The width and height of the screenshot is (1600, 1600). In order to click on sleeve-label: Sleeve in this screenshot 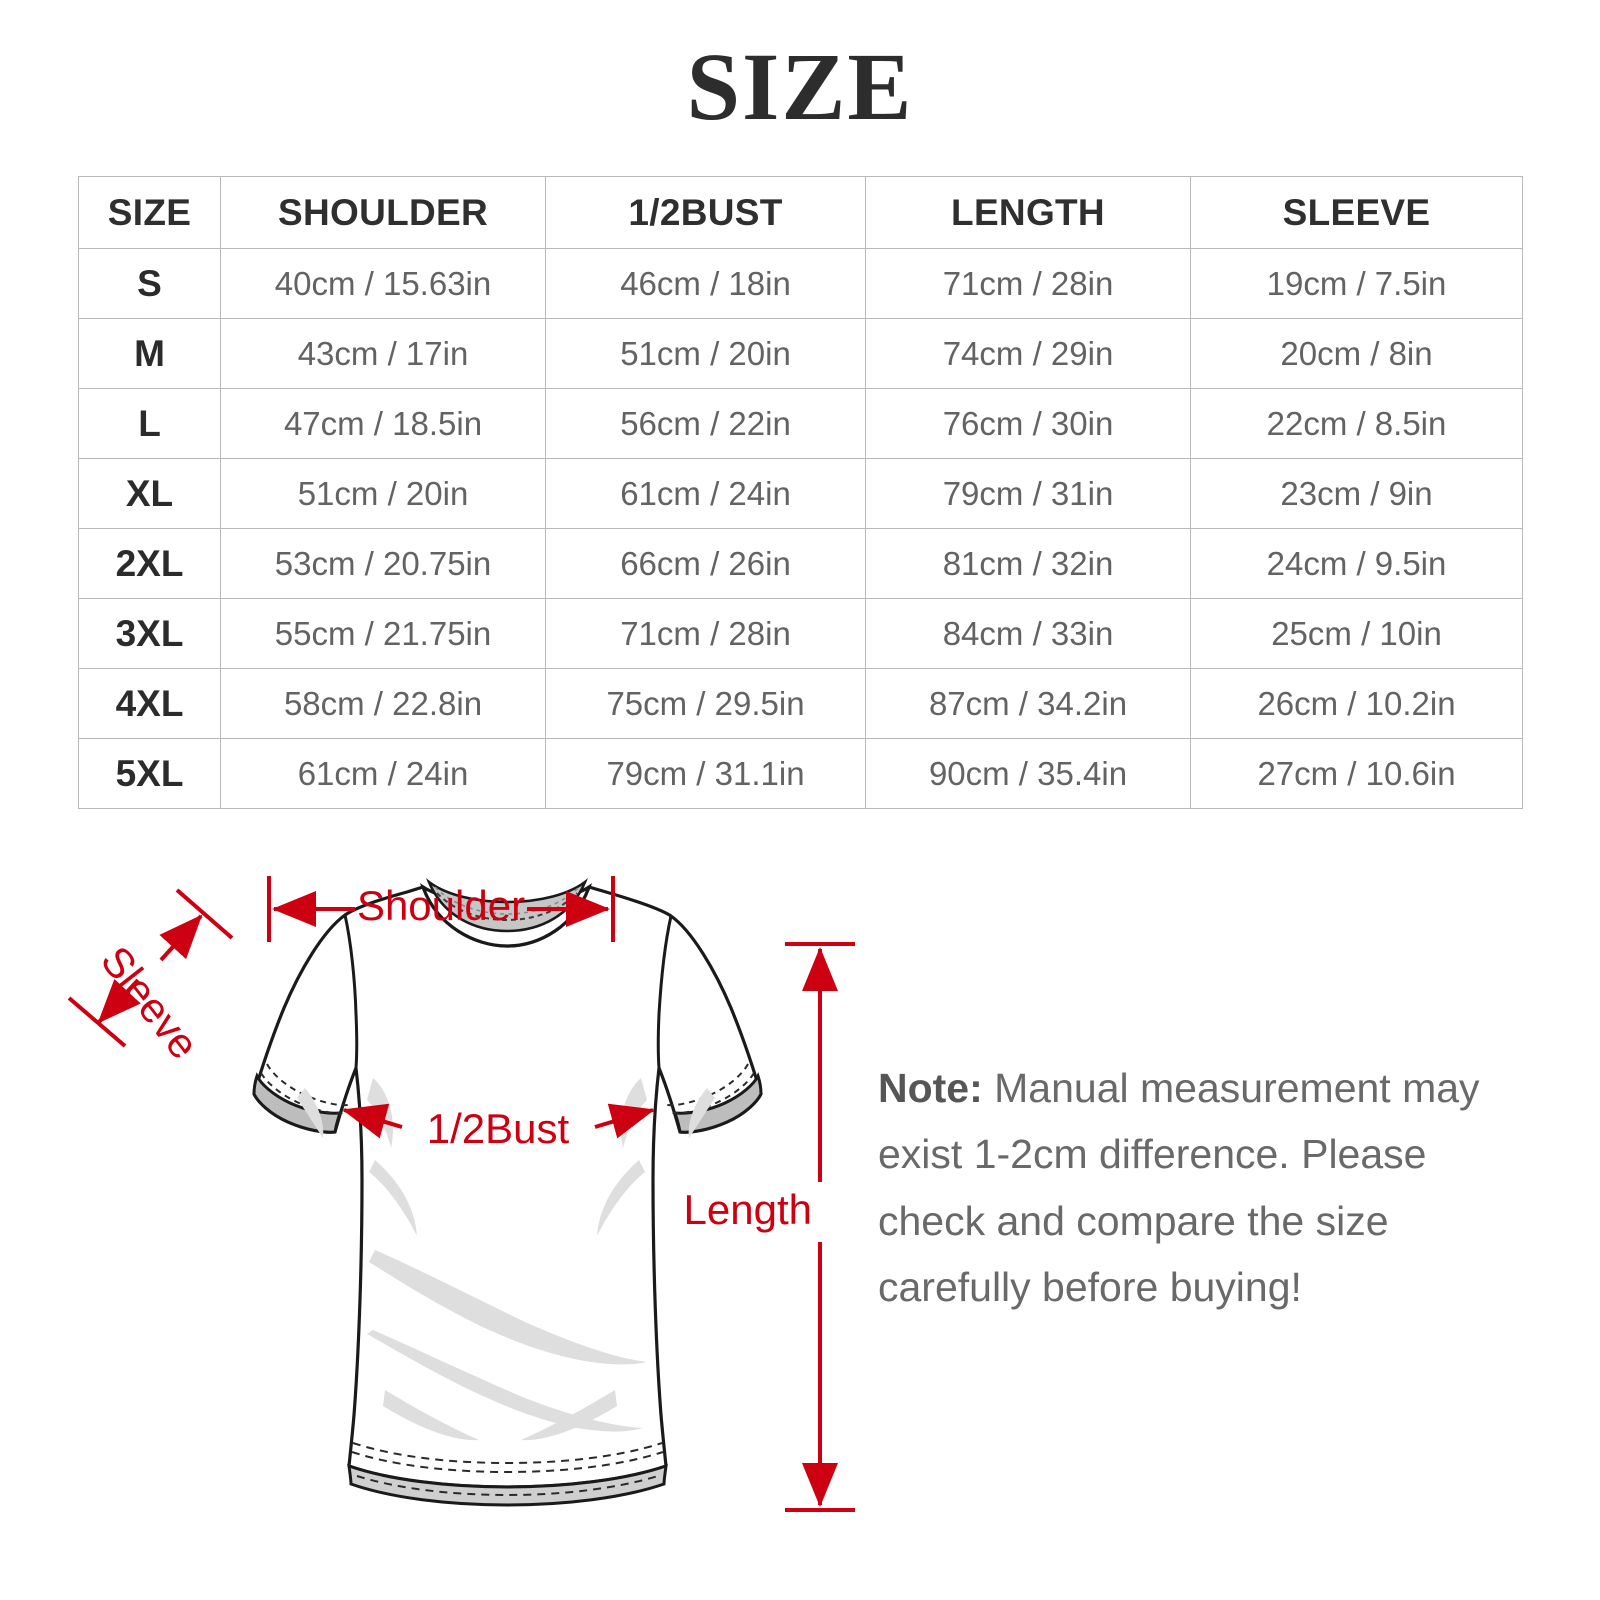, I will do `click(150, 1002)`.